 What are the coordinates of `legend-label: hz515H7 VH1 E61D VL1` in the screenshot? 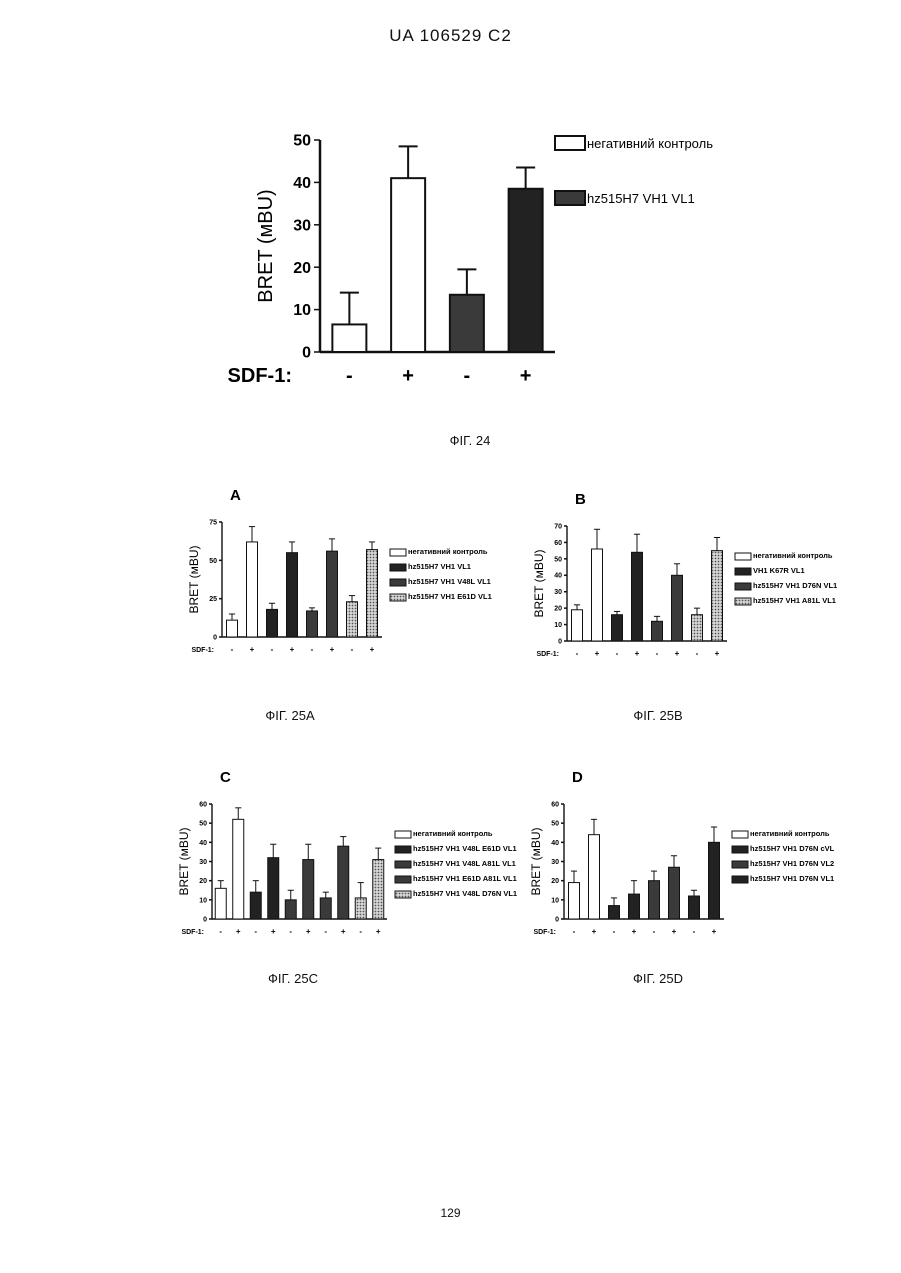 It's located at (450, 596).